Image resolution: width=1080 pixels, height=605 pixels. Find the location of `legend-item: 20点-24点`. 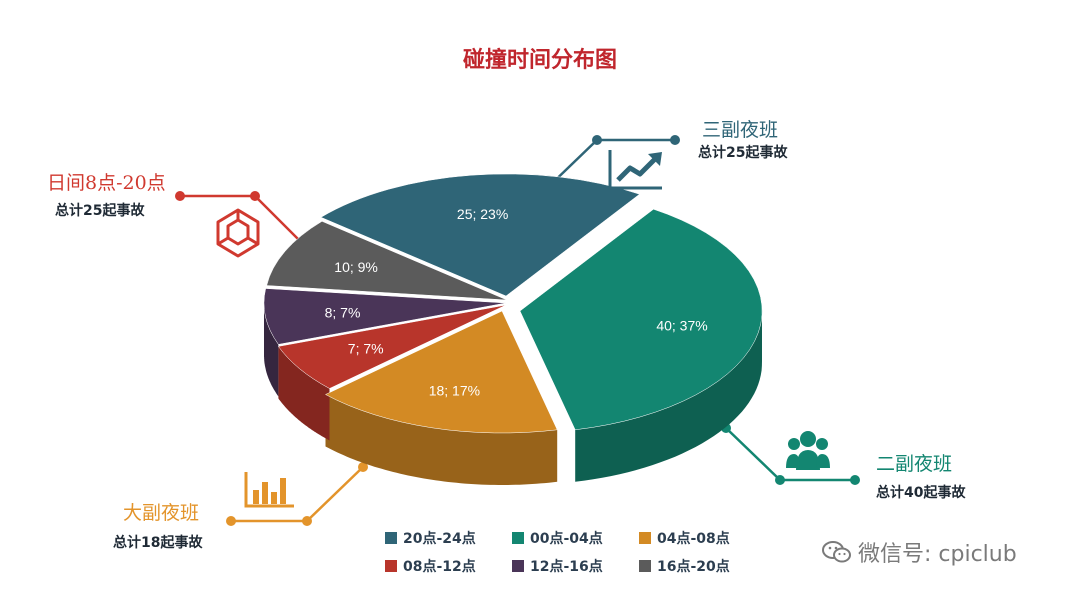

legend-item: 20点-24点 is located at coordinates (430, 538).